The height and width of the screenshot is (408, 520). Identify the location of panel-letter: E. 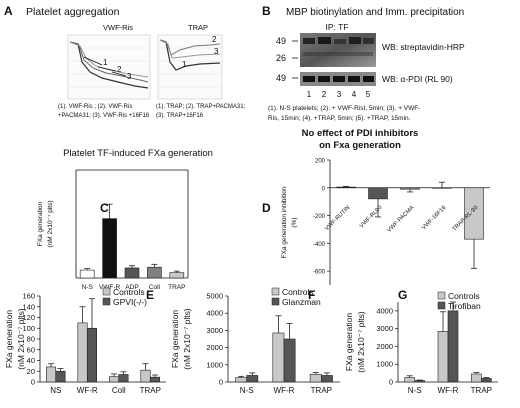
(150, 295).